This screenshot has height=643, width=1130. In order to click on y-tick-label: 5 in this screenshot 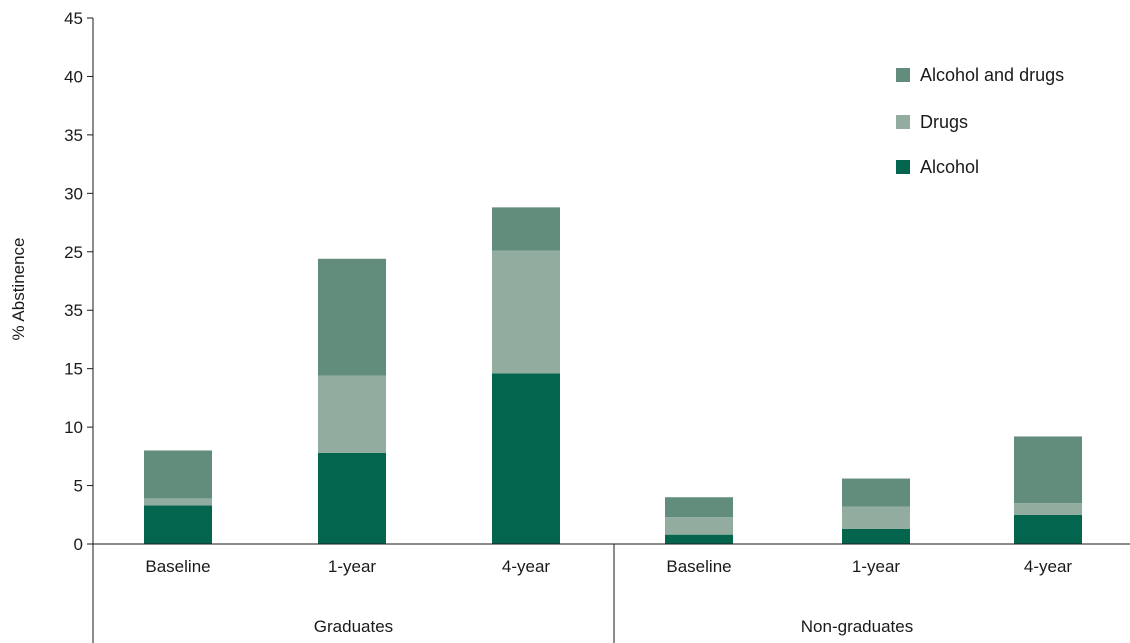, I will do `click(78, 486)`.